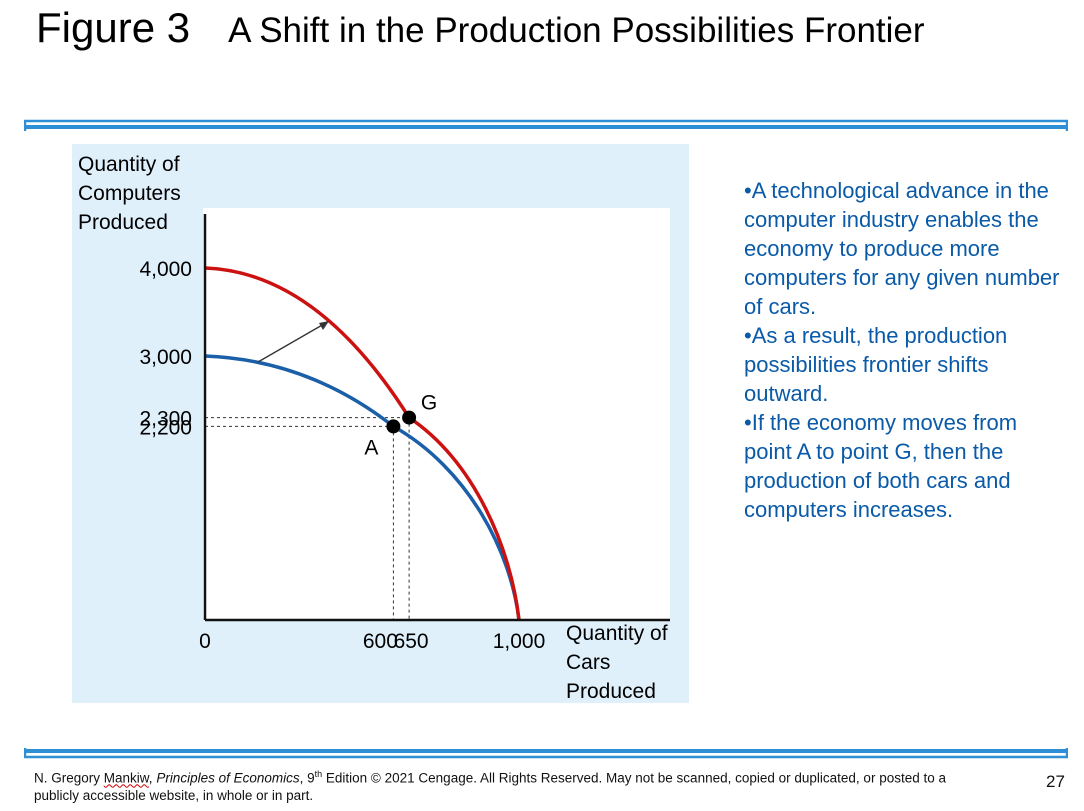 This screenshot has width=1084, height=811. Describe the element at coordinates (165, 419) in the screenshot. I see `y-tick-label: 2,300` at that location.